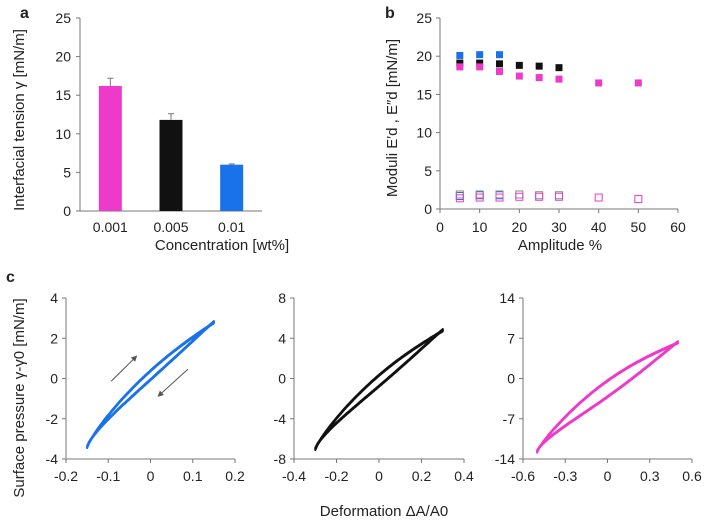 The width and height of the screenshot is (712, 528). I want to click on chart-c2-ytick-label: -8, so click(280, 459).